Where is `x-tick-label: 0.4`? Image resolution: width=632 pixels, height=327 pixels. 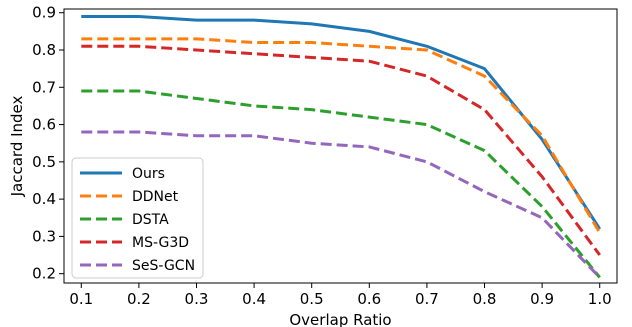
x-tick-label: 0.4 is located at coordinates (254, 299).